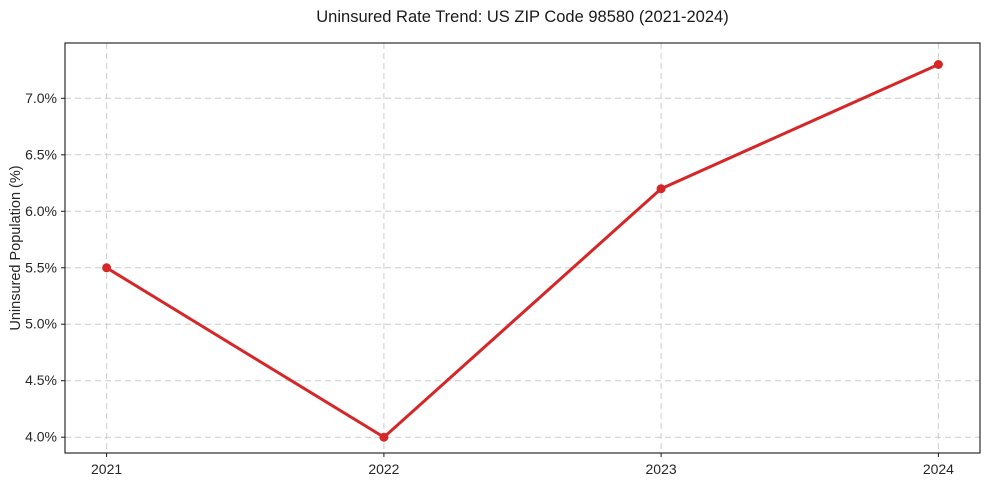  Describe the element at coordinates (106, 469) in the screenshot. I see `x-tick-label: 2021` at that location.